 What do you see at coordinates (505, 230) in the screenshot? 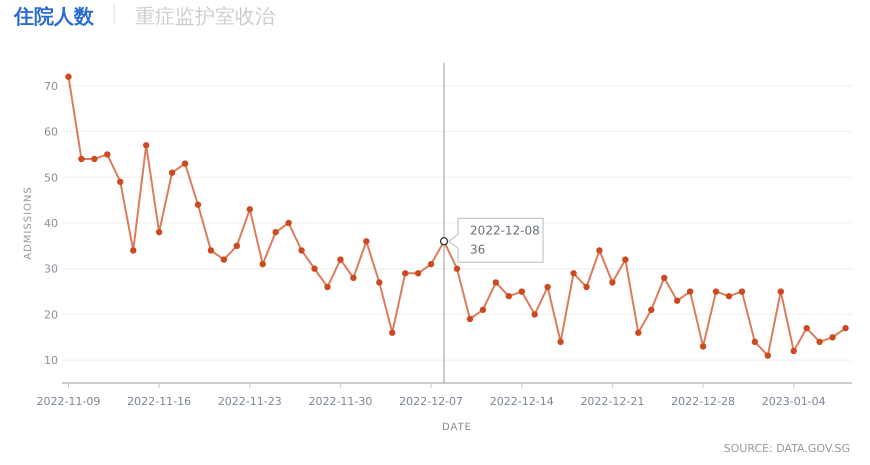
I see `annotation: 2022-12-08` at bounding box center [505, 230].